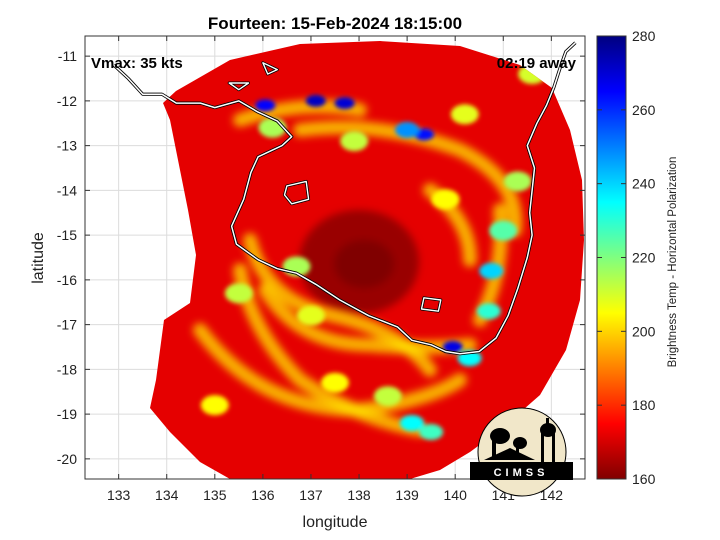 This screenshot has width=720, height=540. Describe the element at coordinates (119, 495) in the screenshot. I see `x-tick-label: 133` at that location.